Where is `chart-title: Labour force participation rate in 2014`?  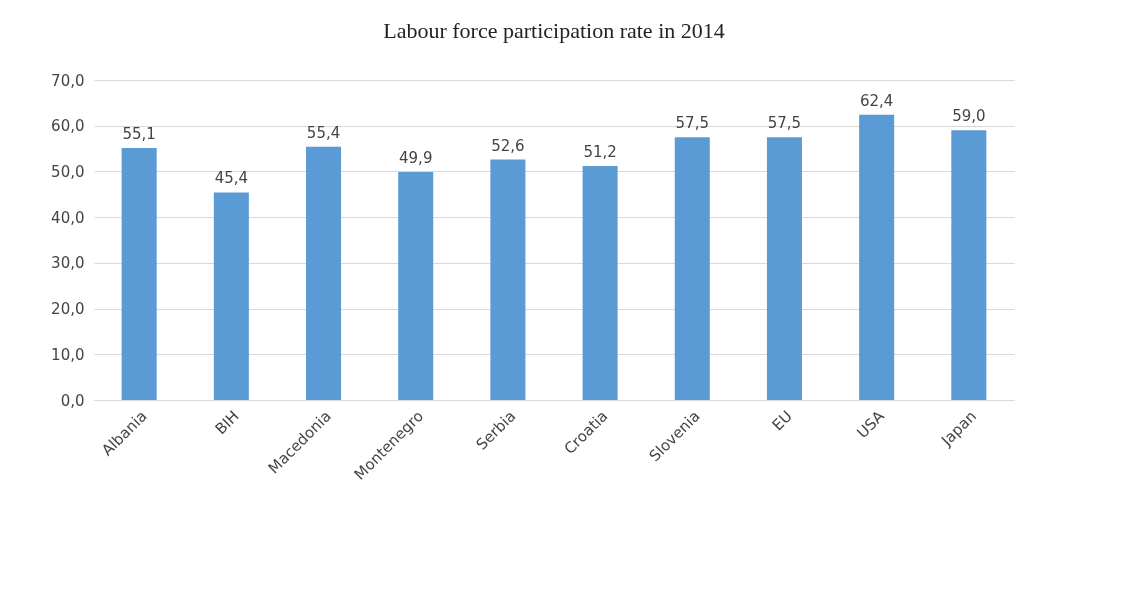
chart-title: Labour force participation rate in 2014 is located at coordinates (554, 30).